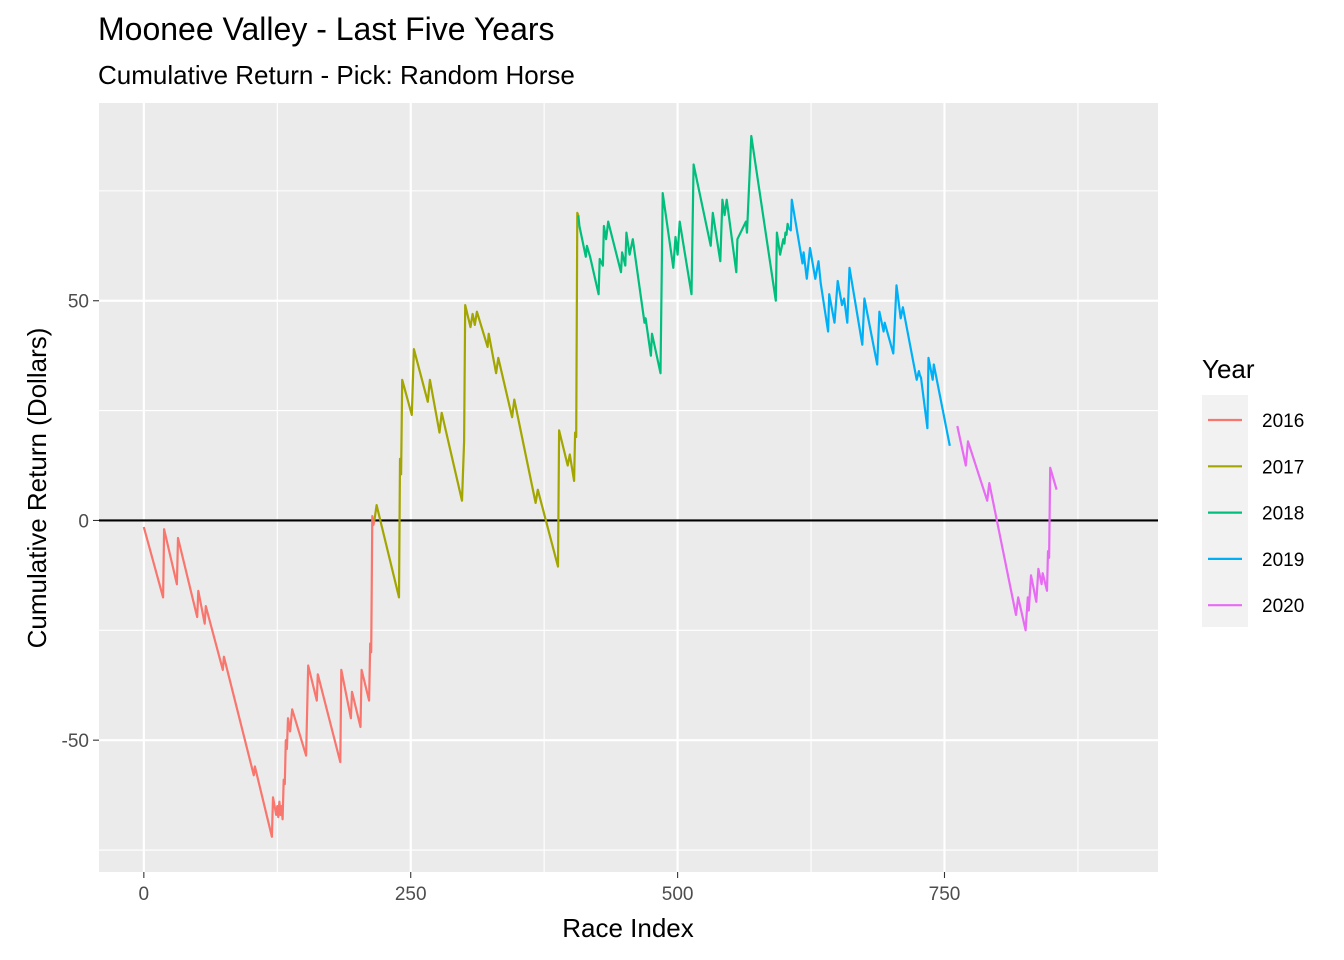 The width and height of the screenshot is (1344, 960). Describe the element at coordinates (83, 521) in the screenshot. I see `y-tick-label: 0` at that location.